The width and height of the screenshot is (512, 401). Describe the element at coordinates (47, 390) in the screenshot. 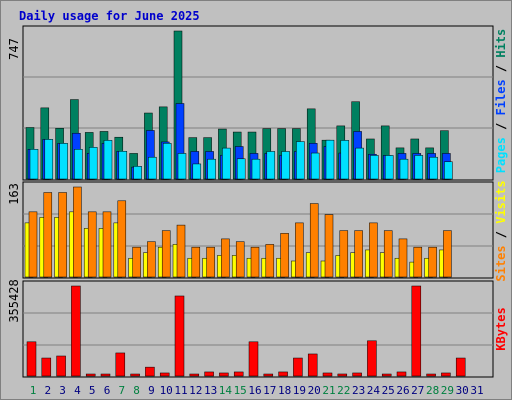

I see `x-tick-label: 2` at that location.